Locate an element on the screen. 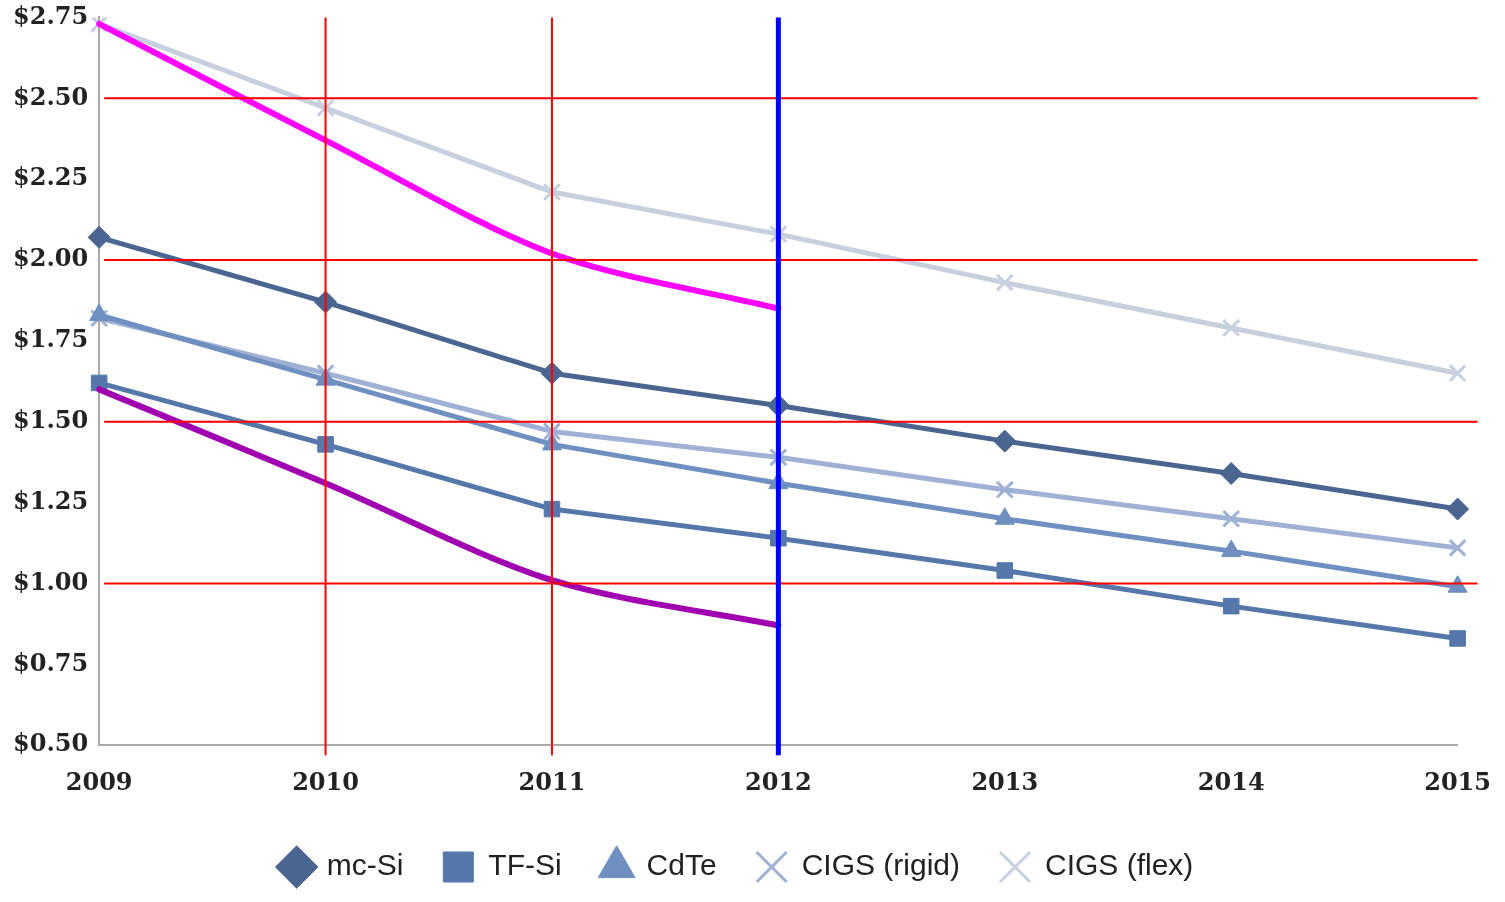 The height and width of the screenshot is (902, 1505). y-tick-label: $2.25 is located at coordinates (51, 177).